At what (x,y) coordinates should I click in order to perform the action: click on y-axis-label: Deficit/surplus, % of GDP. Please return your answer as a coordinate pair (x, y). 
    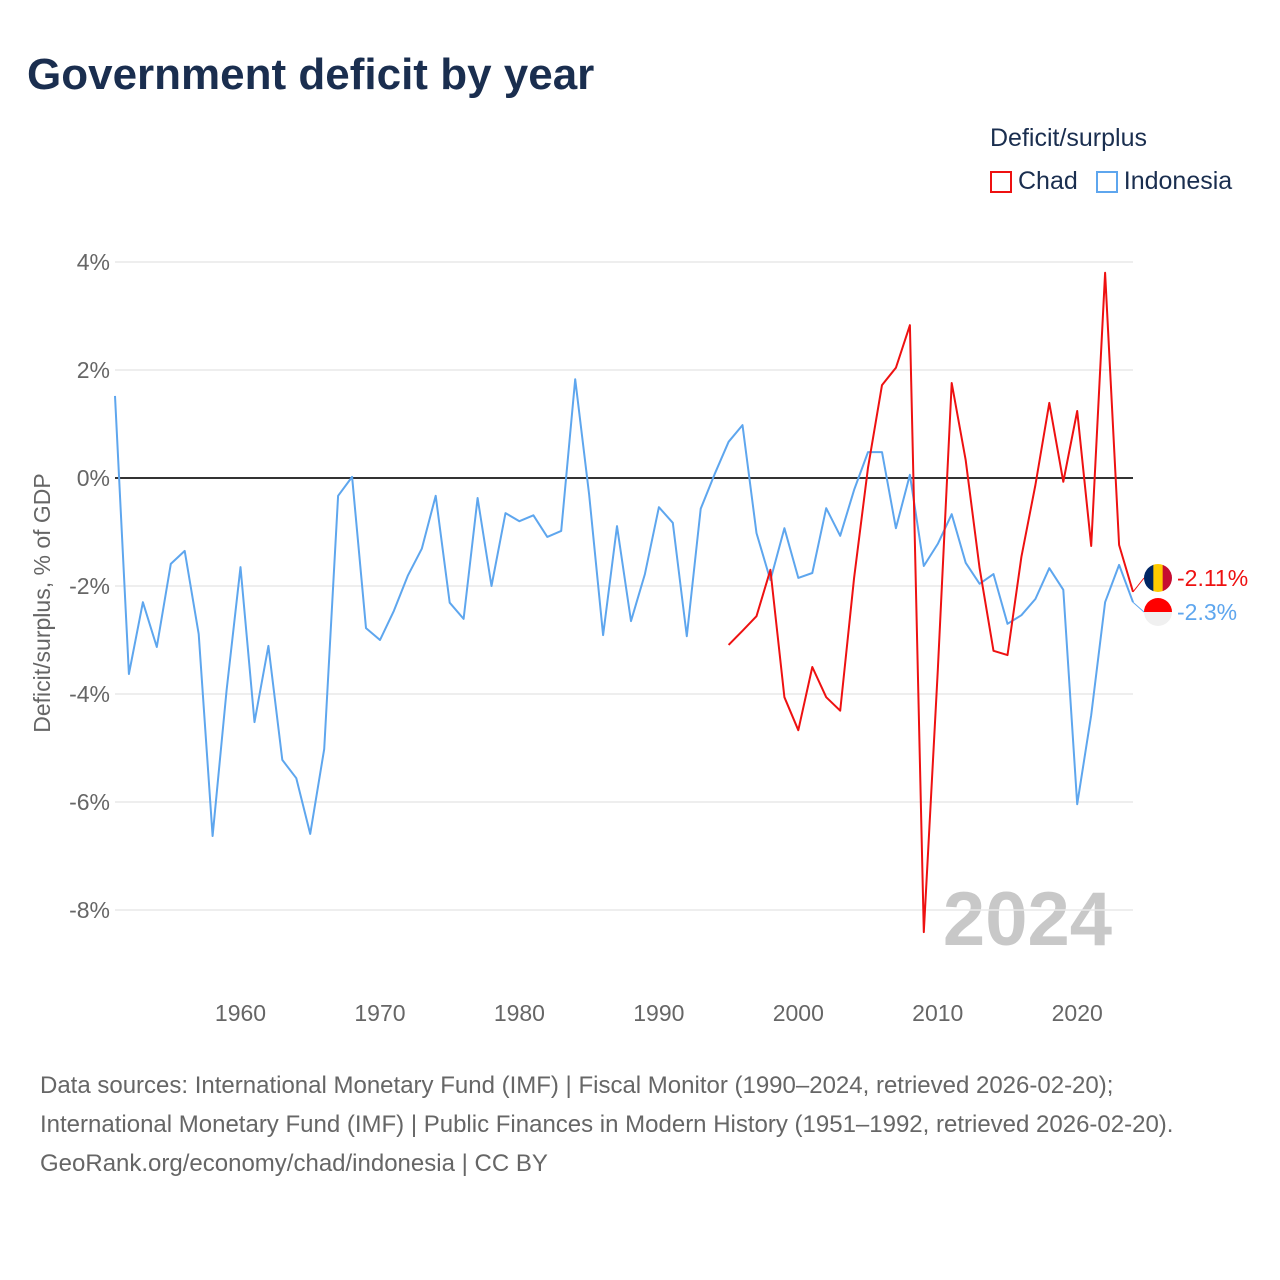
    Looking at the image, I should click on (42, 602).